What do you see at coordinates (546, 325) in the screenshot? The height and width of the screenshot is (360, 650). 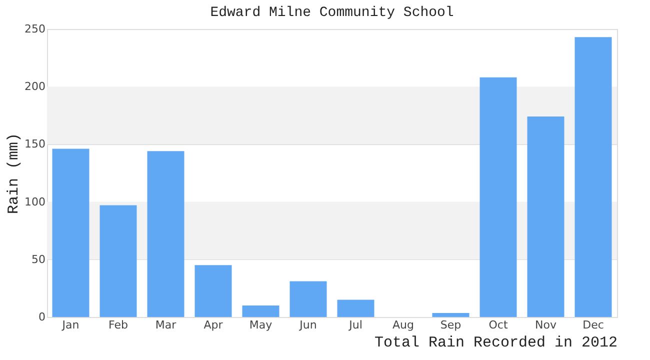 I see `x-tick-label: Nov` at bounding box center [546, 325].